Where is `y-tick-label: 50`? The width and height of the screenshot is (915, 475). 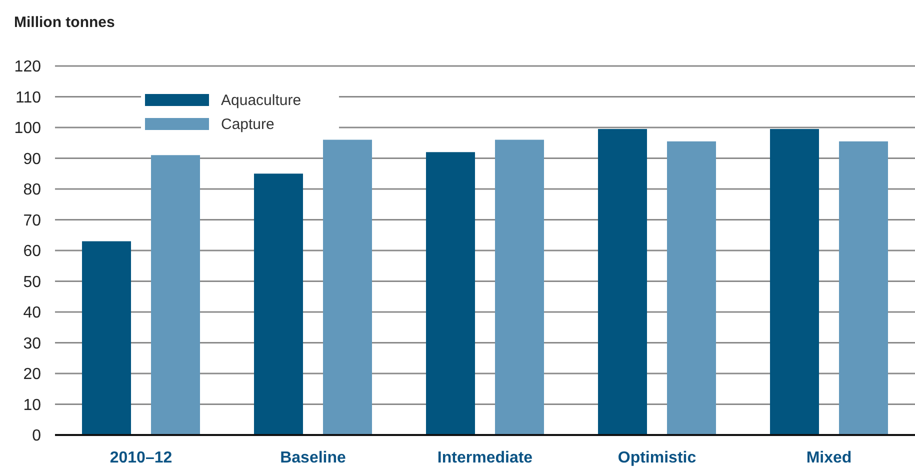 y-tick-label: 50 is located at coordinates (32, 282).